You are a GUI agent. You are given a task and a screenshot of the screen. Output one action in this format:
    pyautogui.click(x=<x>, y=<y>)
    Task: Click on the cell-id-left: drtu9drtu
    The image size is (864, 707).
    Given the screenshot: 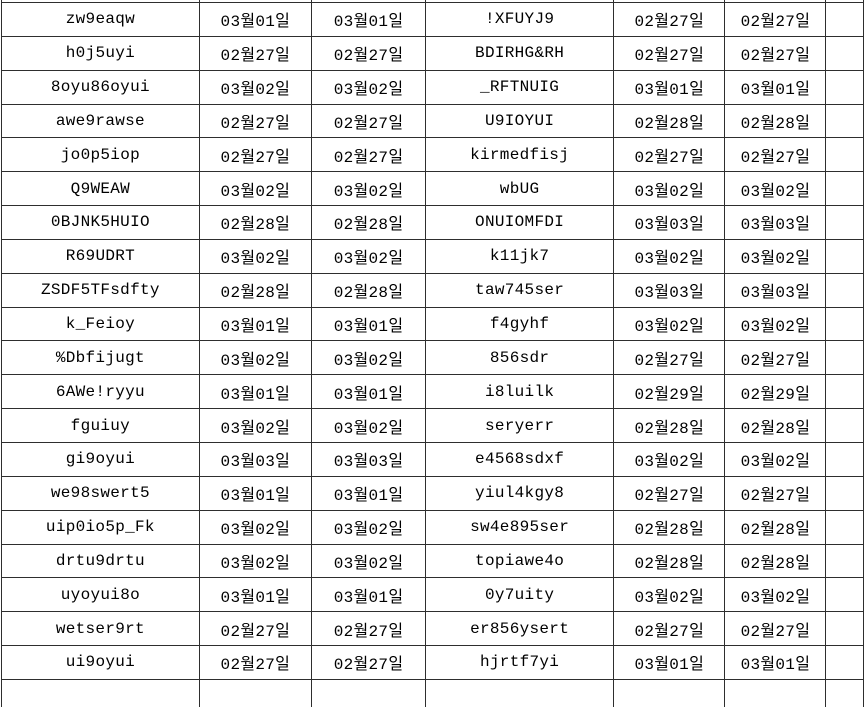 What is the action you would take?
    pyautogui.click(x=100, y=561)
    